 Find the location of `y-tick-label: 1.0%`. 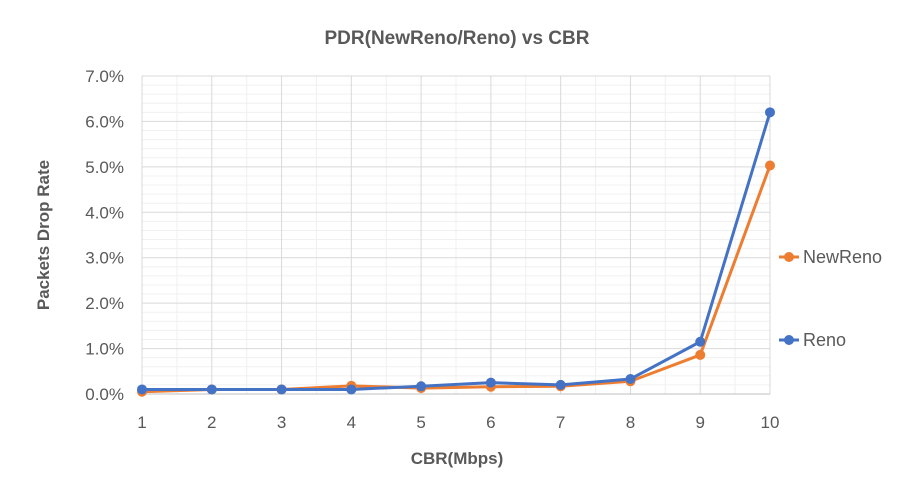

y-tick-label: 1.0% is located at coordinates (104, 349).